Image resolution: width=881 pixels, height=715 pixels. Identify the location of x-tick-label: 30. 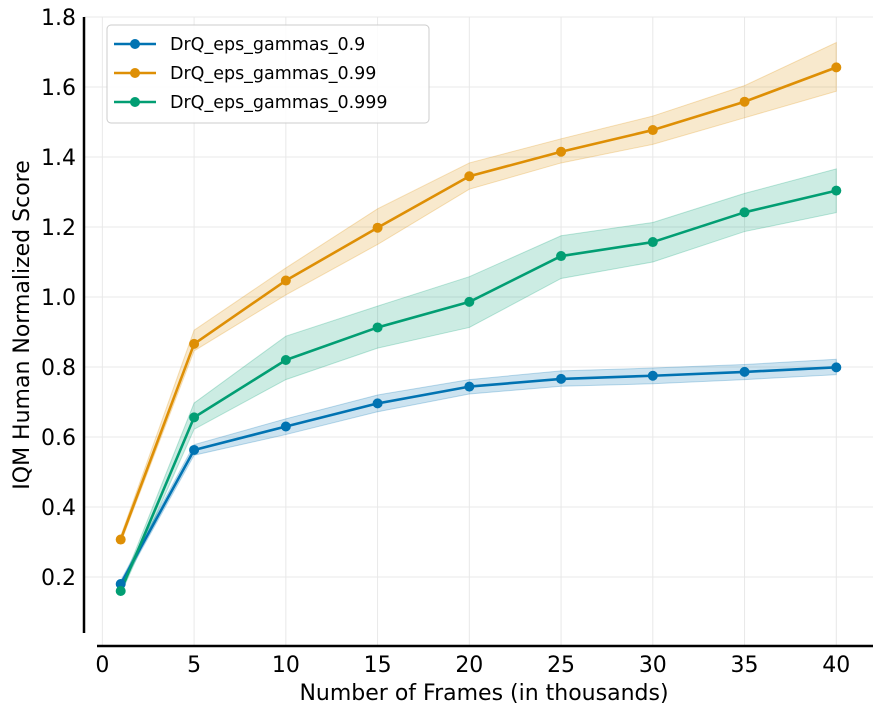
(653, 665).